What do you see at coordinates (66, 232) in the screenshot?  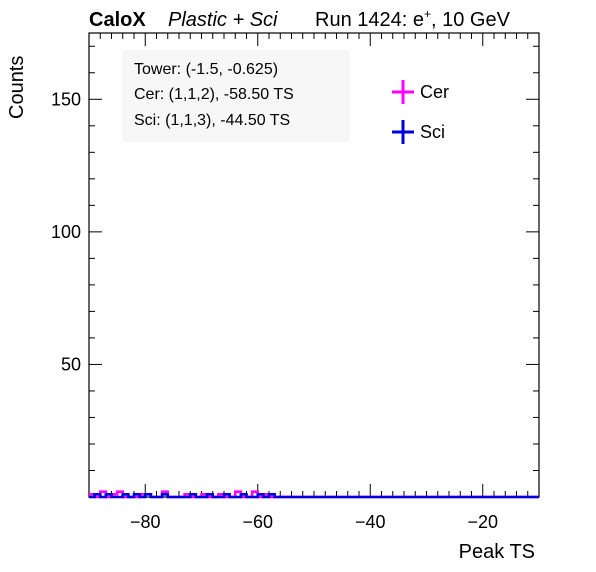 I see `y-tick-label: 100` at bounding box center [66, 232].